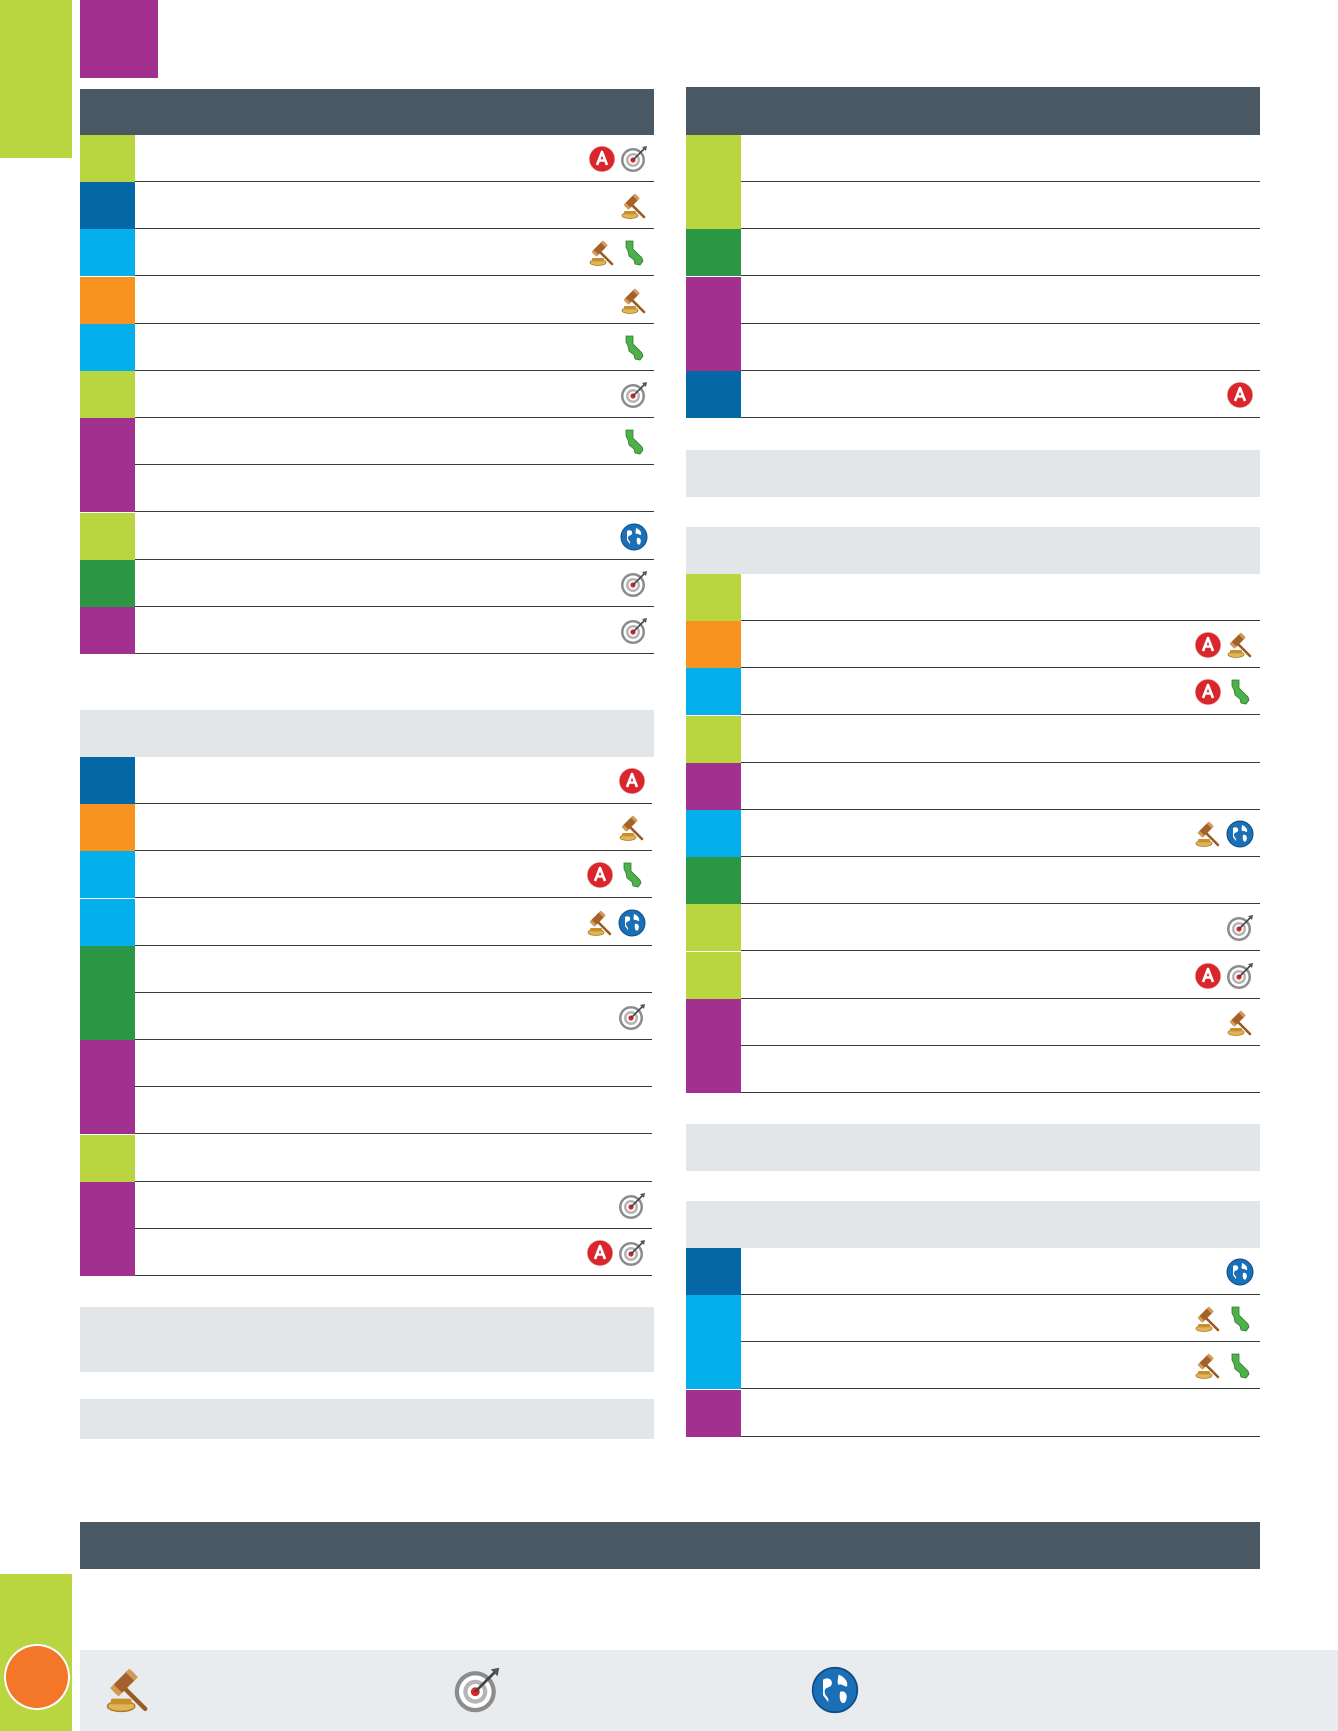 The height and width of the screenshot is (1731, 1338). I want to click on page-number-circle, so click(37, 1677).